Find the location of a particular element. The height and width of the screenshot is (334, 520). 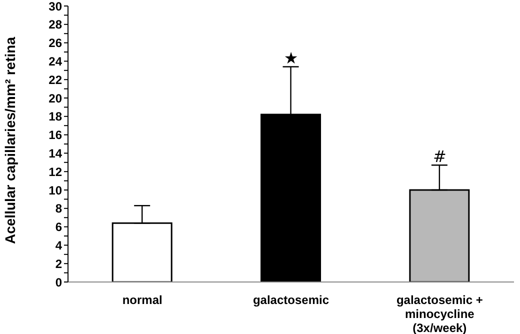

y-tick-label: 10 is located at coordinates (55, 190).